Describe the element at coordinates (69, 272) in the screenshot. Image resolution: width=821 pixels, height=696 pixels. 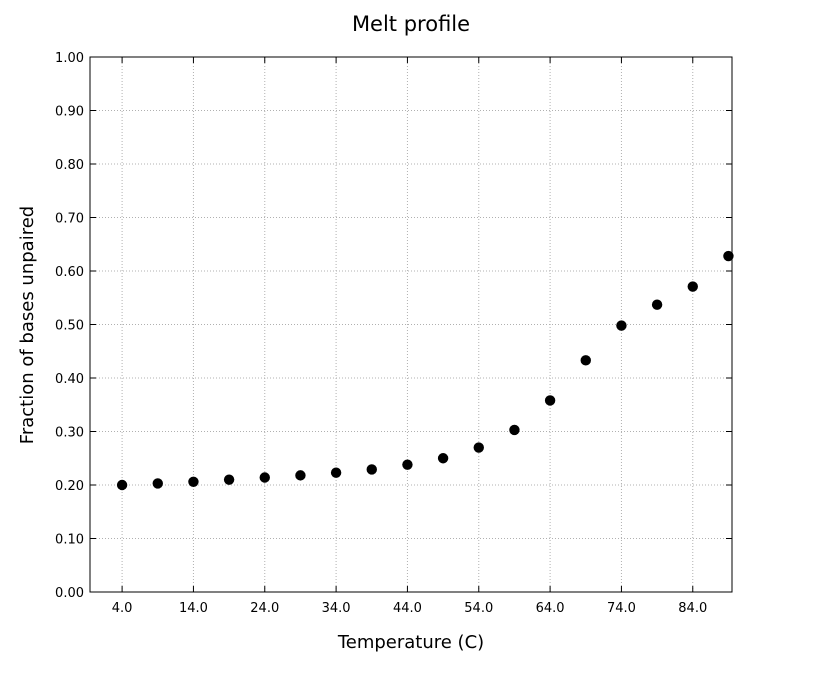
I see `y-tick-label: 0.60` at that location.